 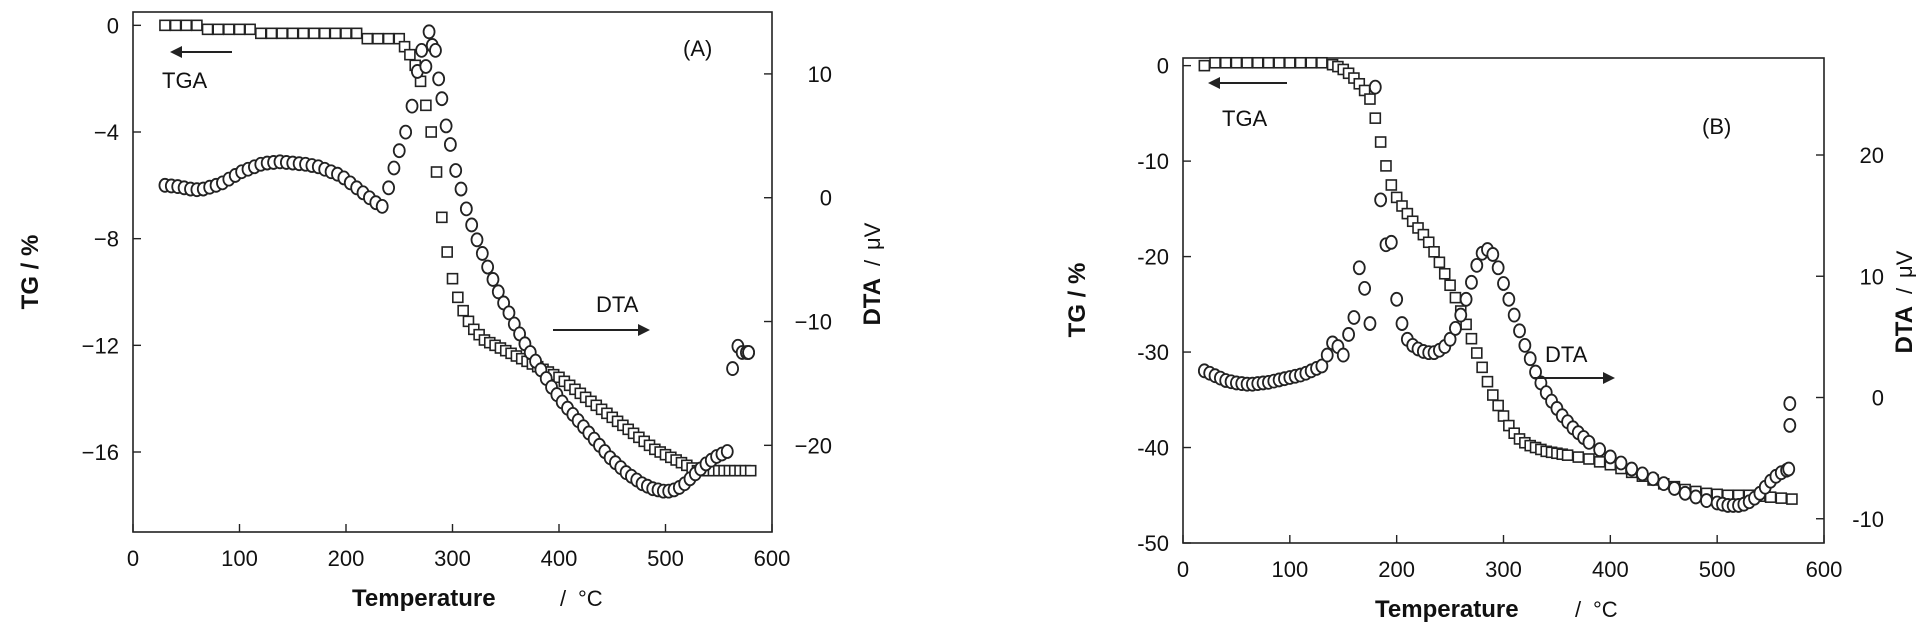 I want to click on y2-axis-unit-b: μV, so click(x=1904, y=264).